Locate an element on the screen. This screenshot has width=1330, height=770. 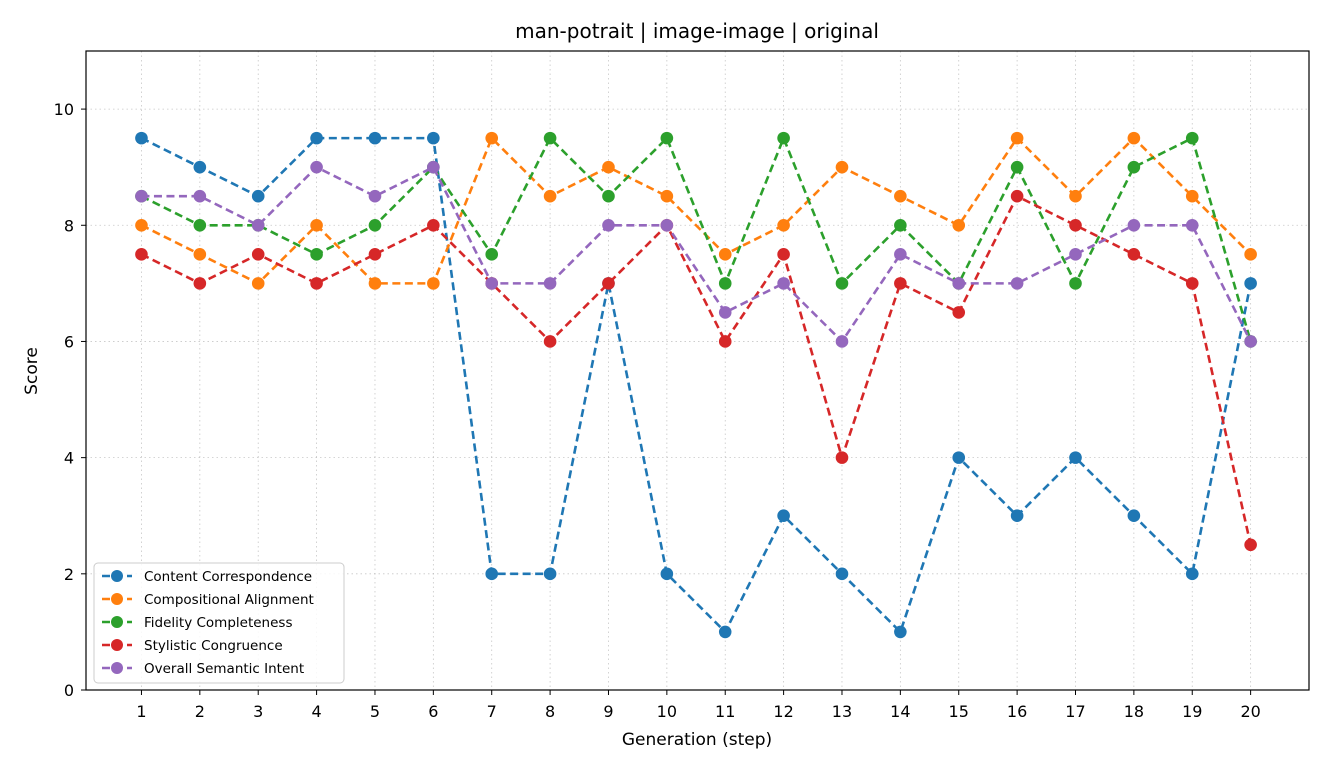
y-axis-label: Score is located at coordinates (32, 371).